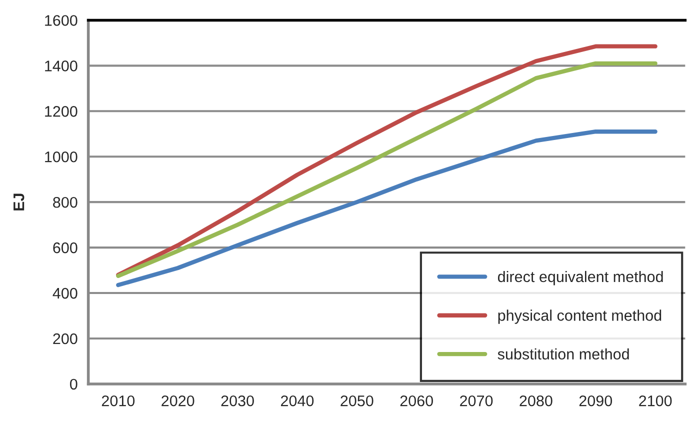 The image size is (690, 421). I want to click on x-tick-label: 2010, so click(118, 400).